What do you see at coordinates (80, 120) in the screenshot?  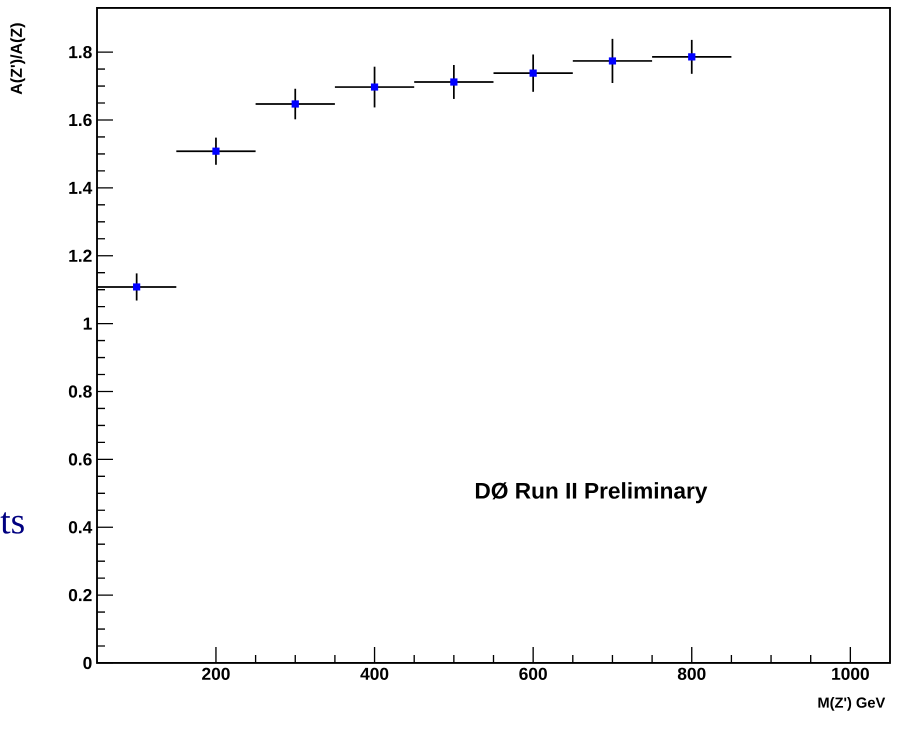 I see `y-tick-label: 1.6` at bounding box center [80, 120].